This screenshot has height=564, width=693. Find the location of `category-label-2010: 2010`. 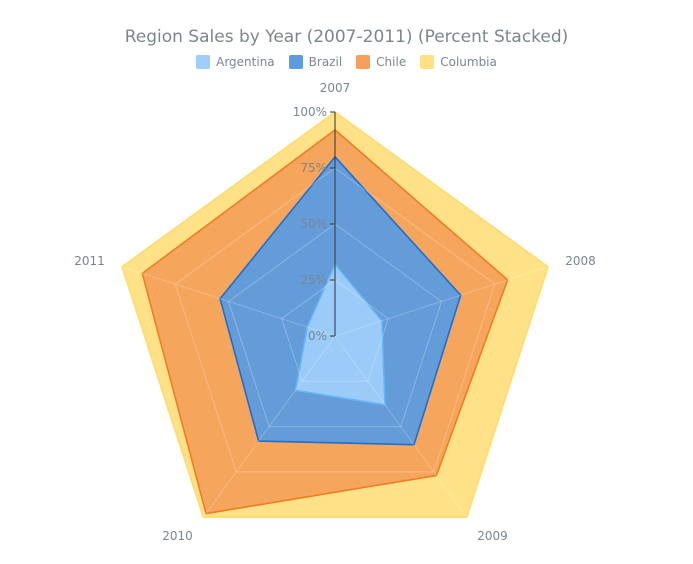

category-label-2010: 2010 is located at coordinates (177, 536).